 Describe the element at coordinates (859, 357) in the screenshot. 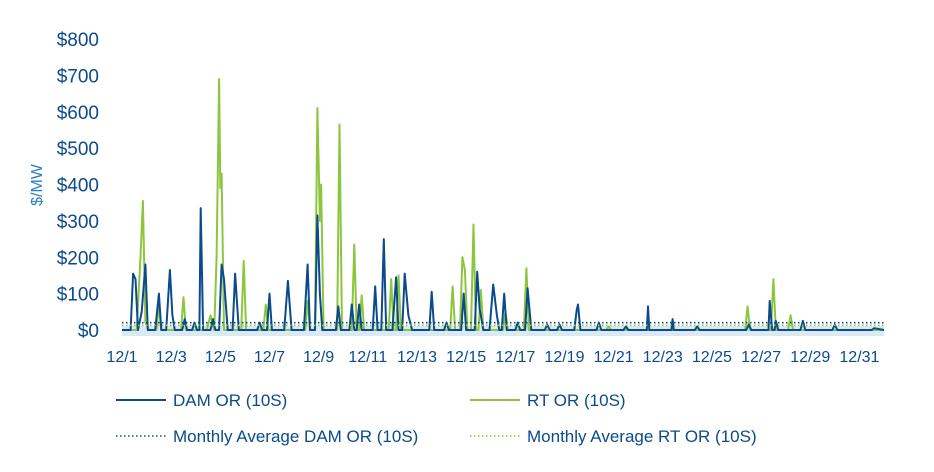

I see `x-tick-label: 12/31` at that location.